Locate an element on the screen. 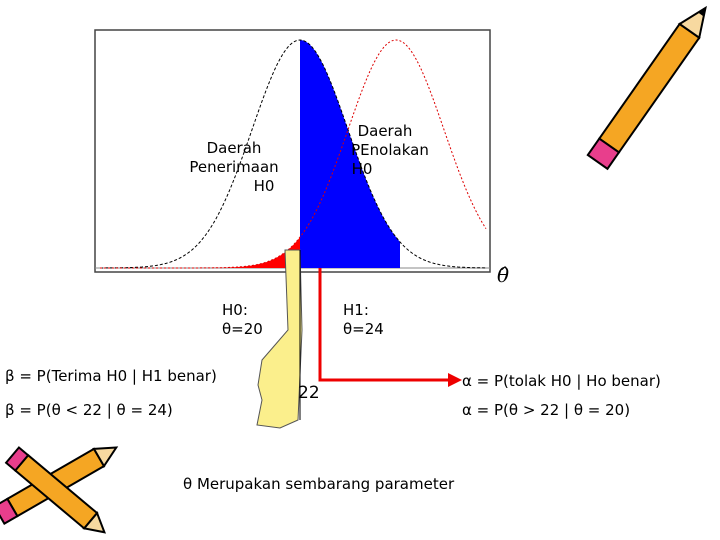 The image size is (720, 540). axis-label: θ̂ is located at coordinates (503, 275).